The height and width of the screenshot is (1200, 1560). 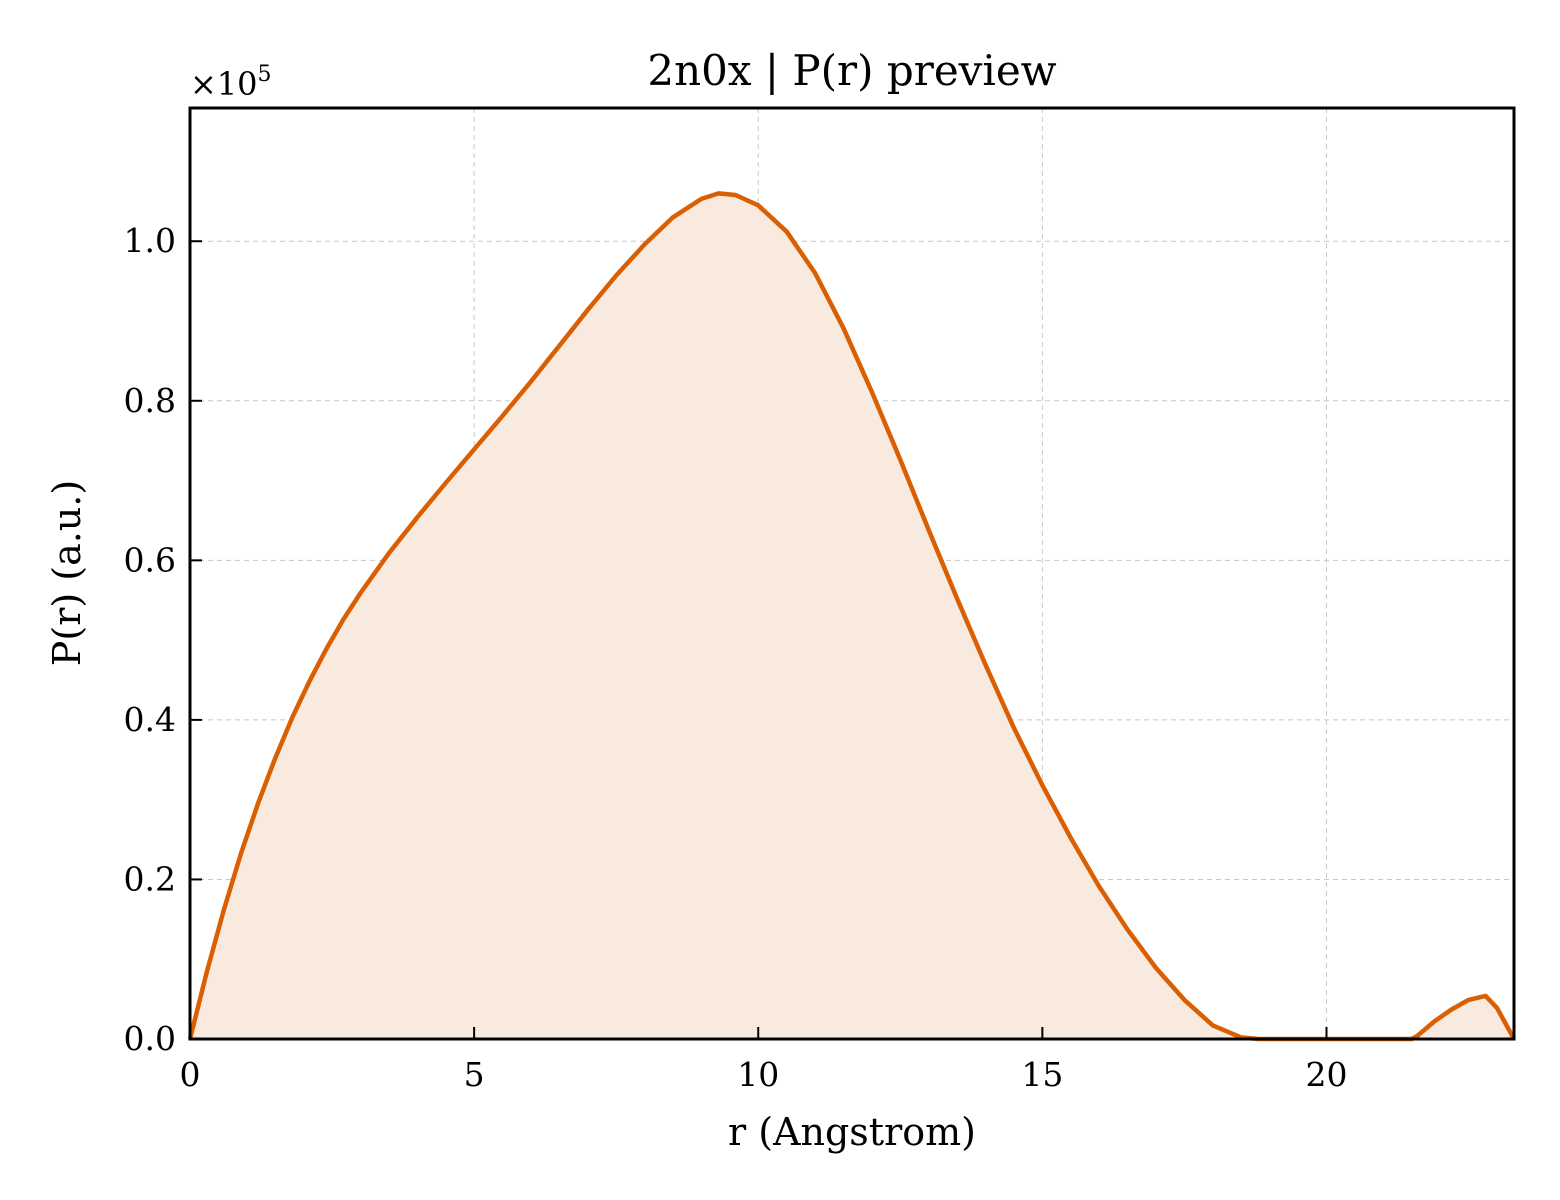 I want to click on y-offset-label: ×105, so click(x=231, y=82).